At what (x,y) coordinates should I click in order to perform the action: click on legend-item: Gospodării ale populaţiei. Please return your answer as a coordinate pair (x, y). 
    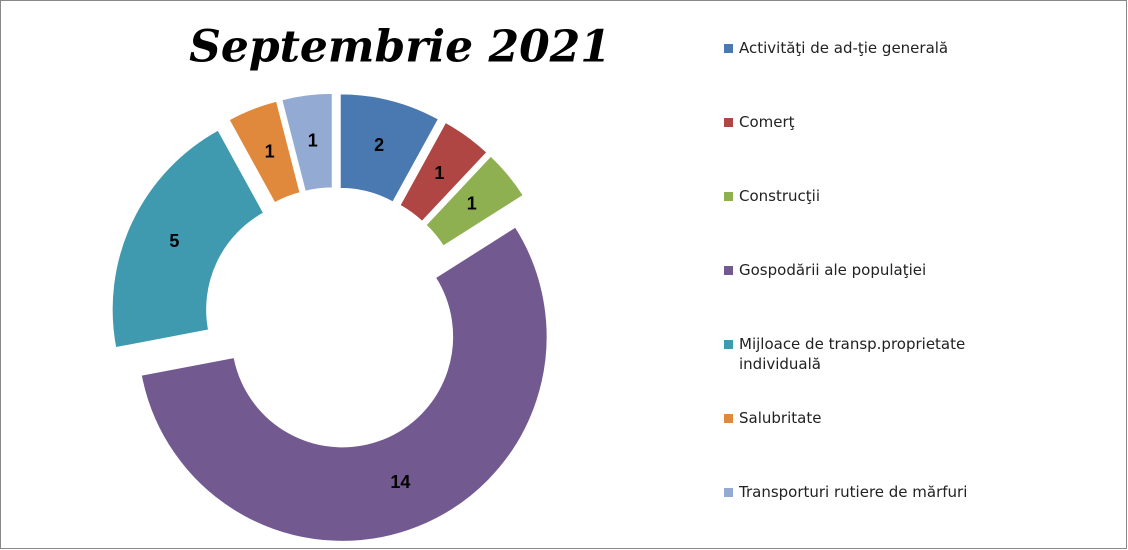
    Looking at the image, I should click on (825, 270).